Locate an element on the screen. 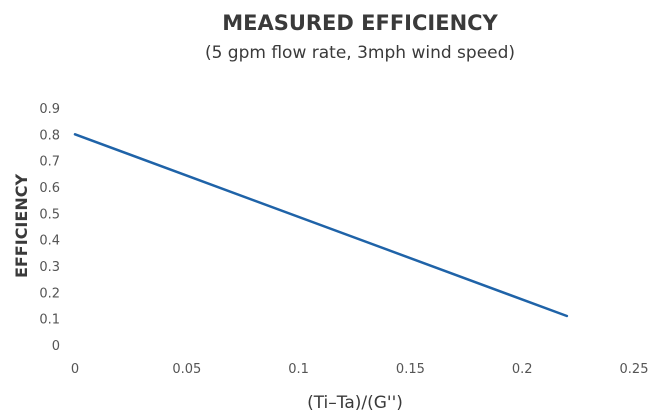 The width and height of the screenshot is (656, 416). y-tick-label: 0.8 is located at coordinates (49, 135).